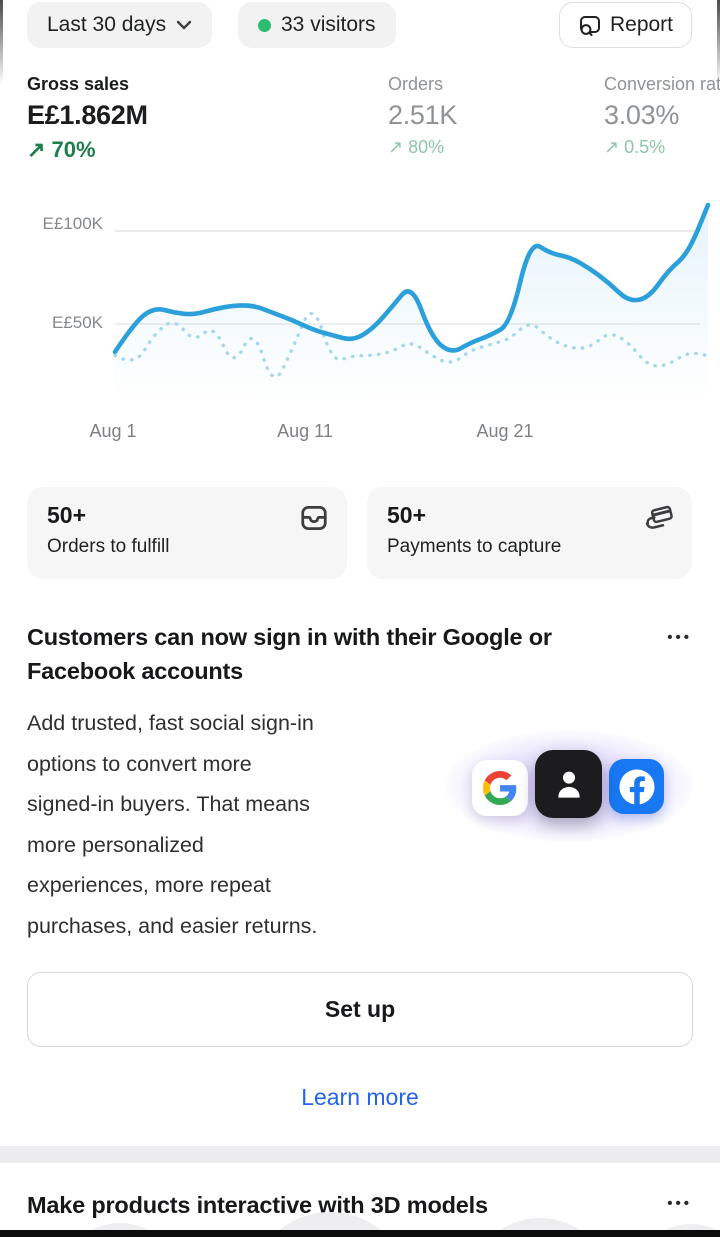 This screenshot has height=1237, width=720. I want to click on screen-edge-left, so click(1, 42).